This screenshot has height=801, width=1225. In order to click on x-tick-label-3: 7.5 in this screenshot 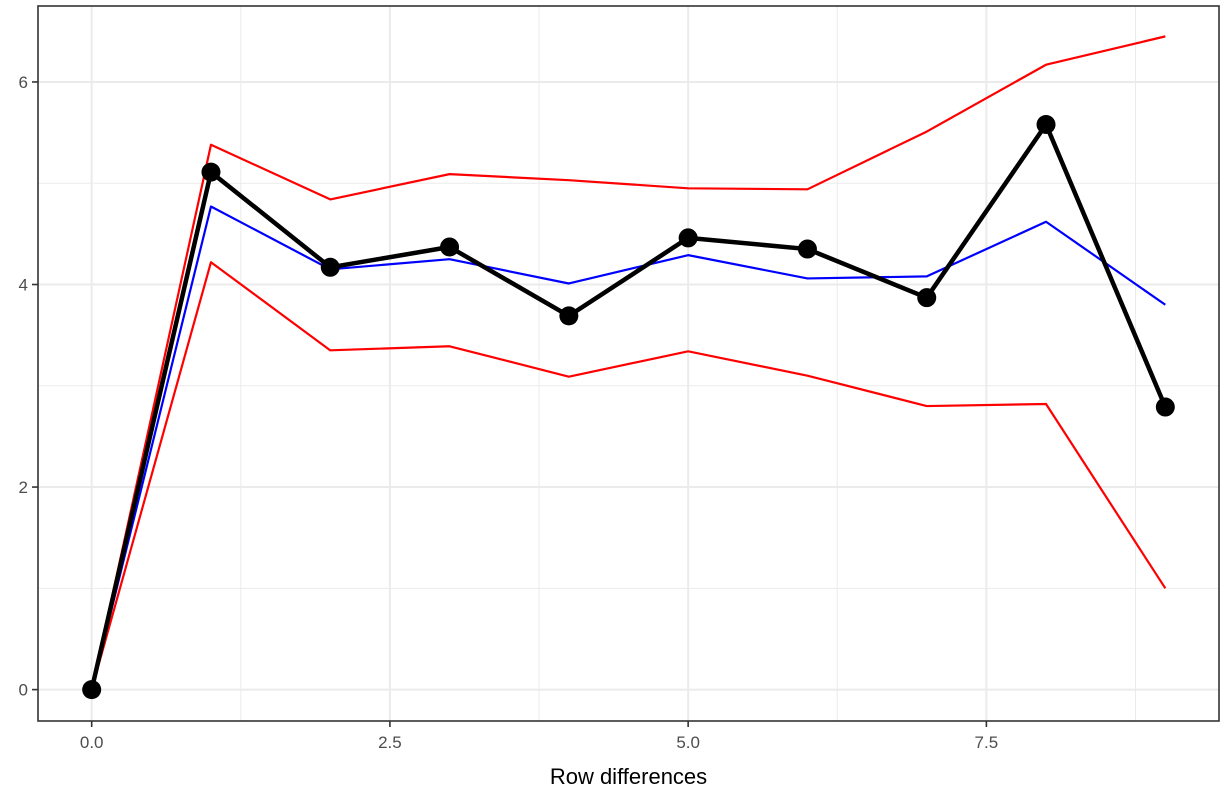, I will do `click(987, 742)`.